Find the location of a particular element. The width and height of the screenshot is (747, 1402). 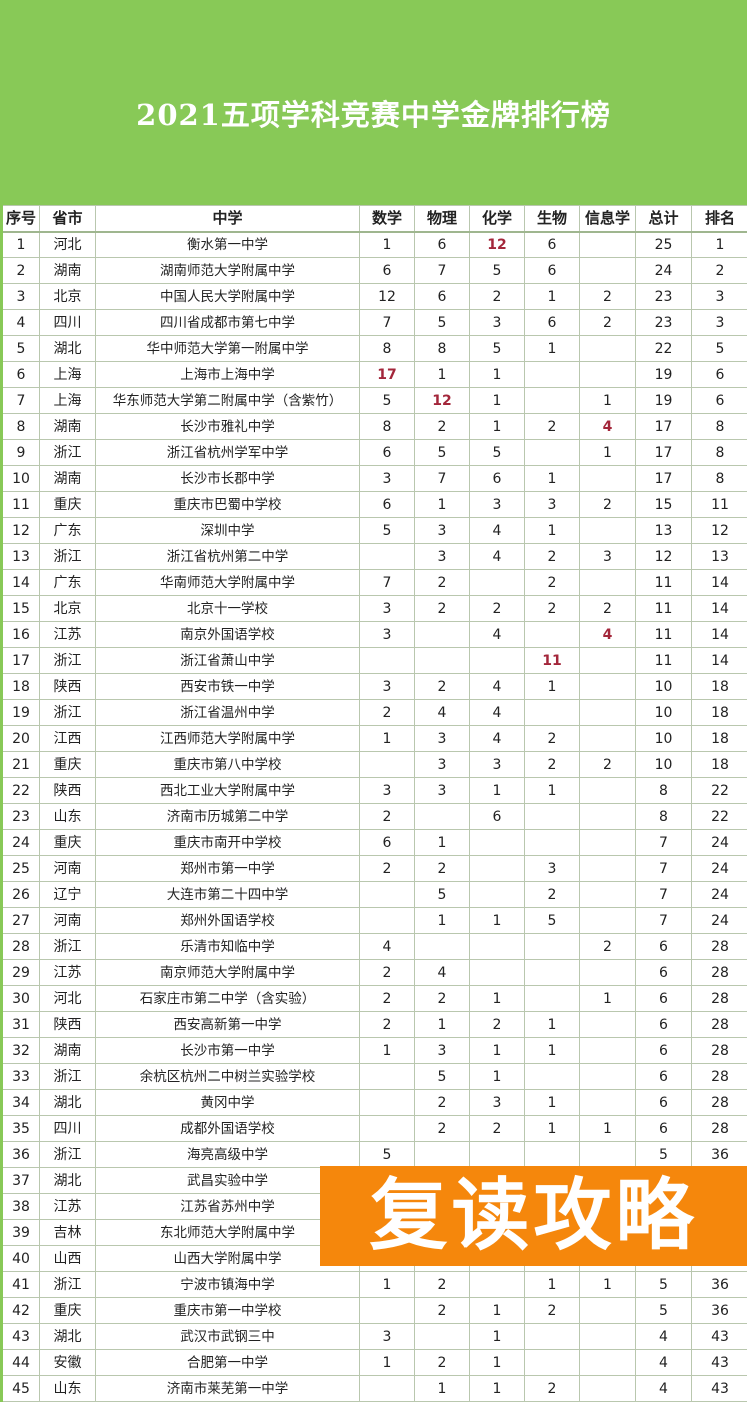

cell-physics: 4 is located at coordinates (442, 973).